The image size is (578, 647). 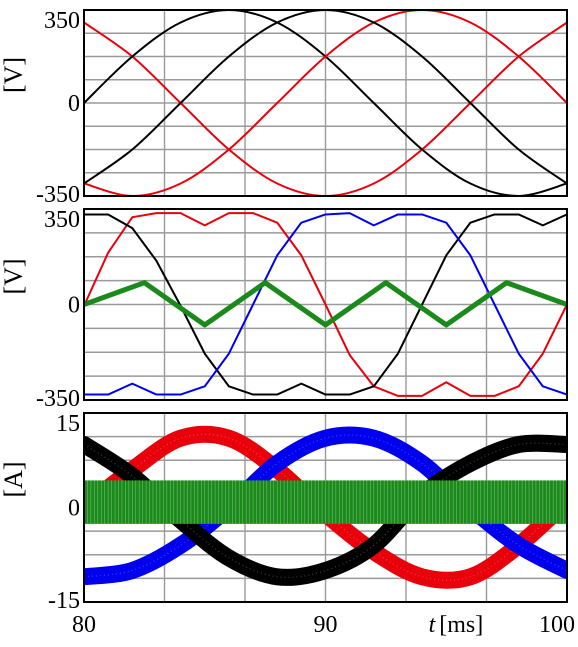 I want to click on x-tick-label: 90, so click(x=326, y=625).